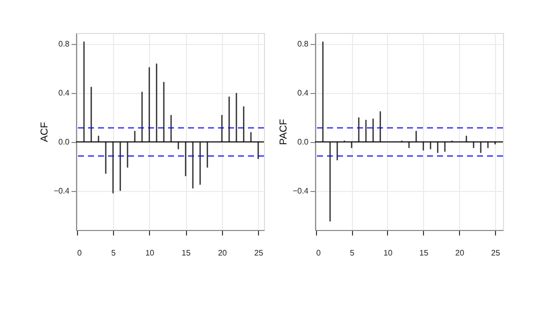 Image resolution: width=547 pixels, height=331 pixels. What do you see at coordinates (45, 132) in the screenshot?
I see `y-axis-title: ACF` at bounding box center [45, 132].